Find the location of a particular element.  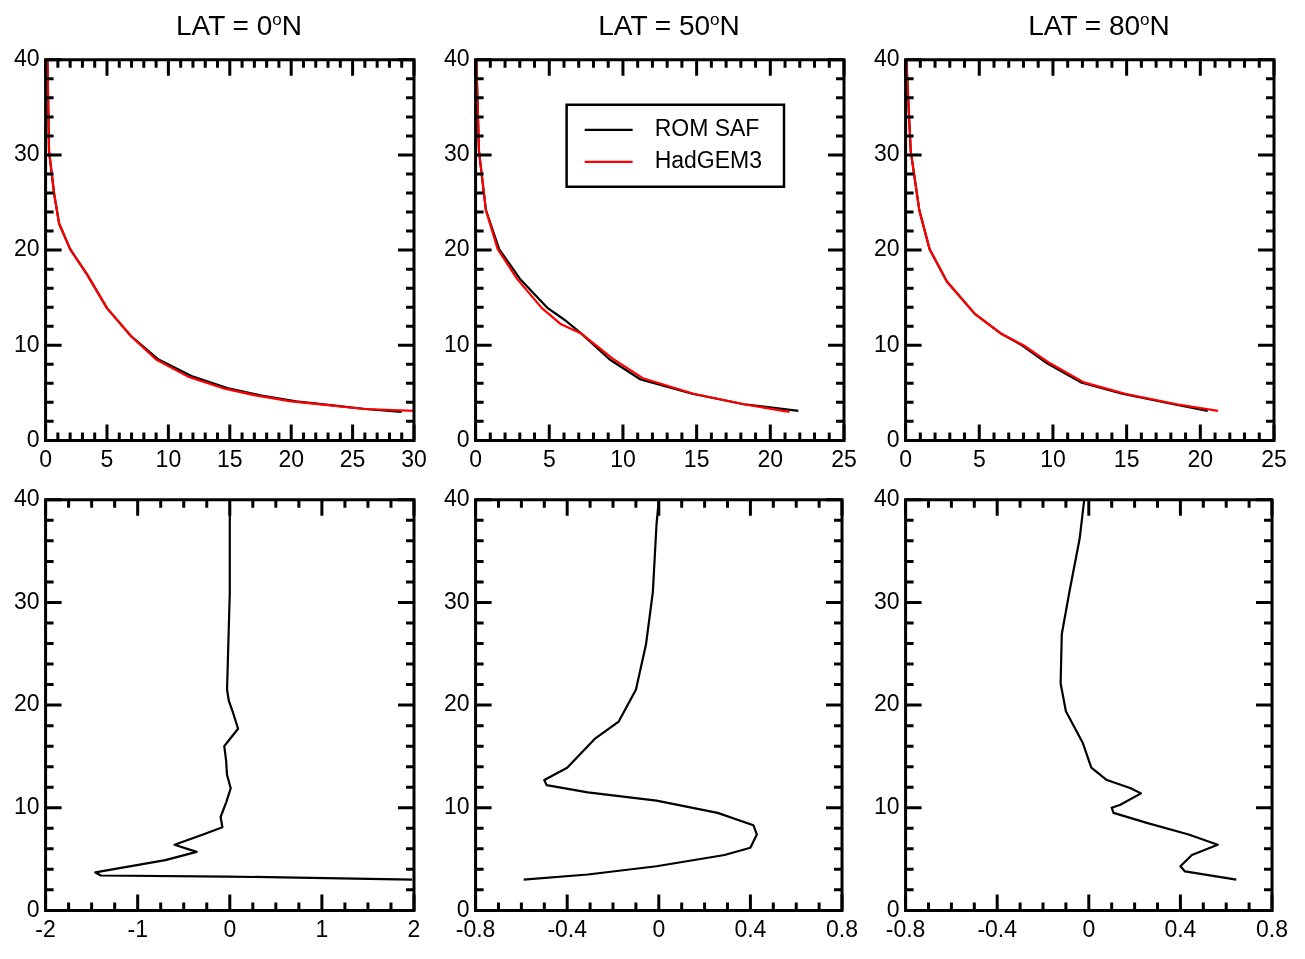

chart-title: LAT = 0$^{o}$N is located at coordinates (239, 25).